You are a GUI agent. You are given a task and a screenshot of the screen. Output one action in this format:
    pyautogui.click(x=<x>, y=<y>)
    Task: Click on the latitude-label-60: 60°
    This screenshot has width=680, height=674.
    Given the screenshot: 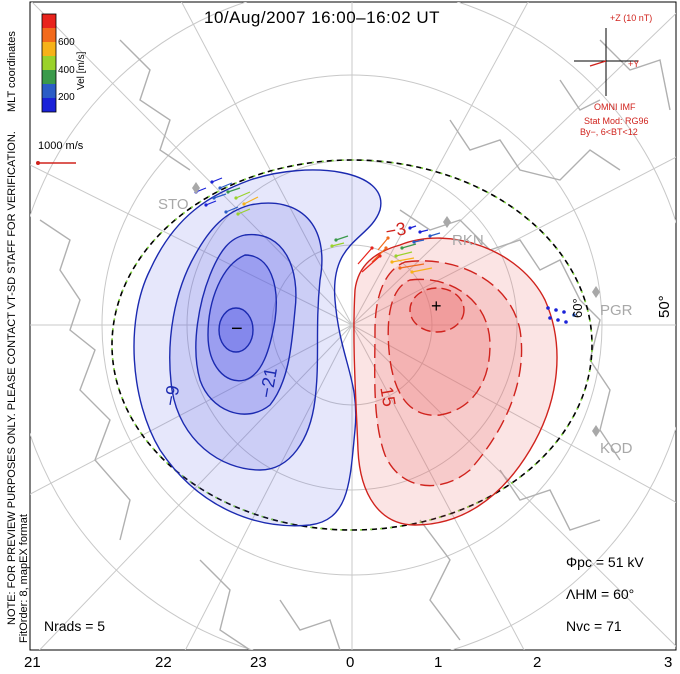 What is the action you would take?
    pyautogui.click(x=577, y=308)
    